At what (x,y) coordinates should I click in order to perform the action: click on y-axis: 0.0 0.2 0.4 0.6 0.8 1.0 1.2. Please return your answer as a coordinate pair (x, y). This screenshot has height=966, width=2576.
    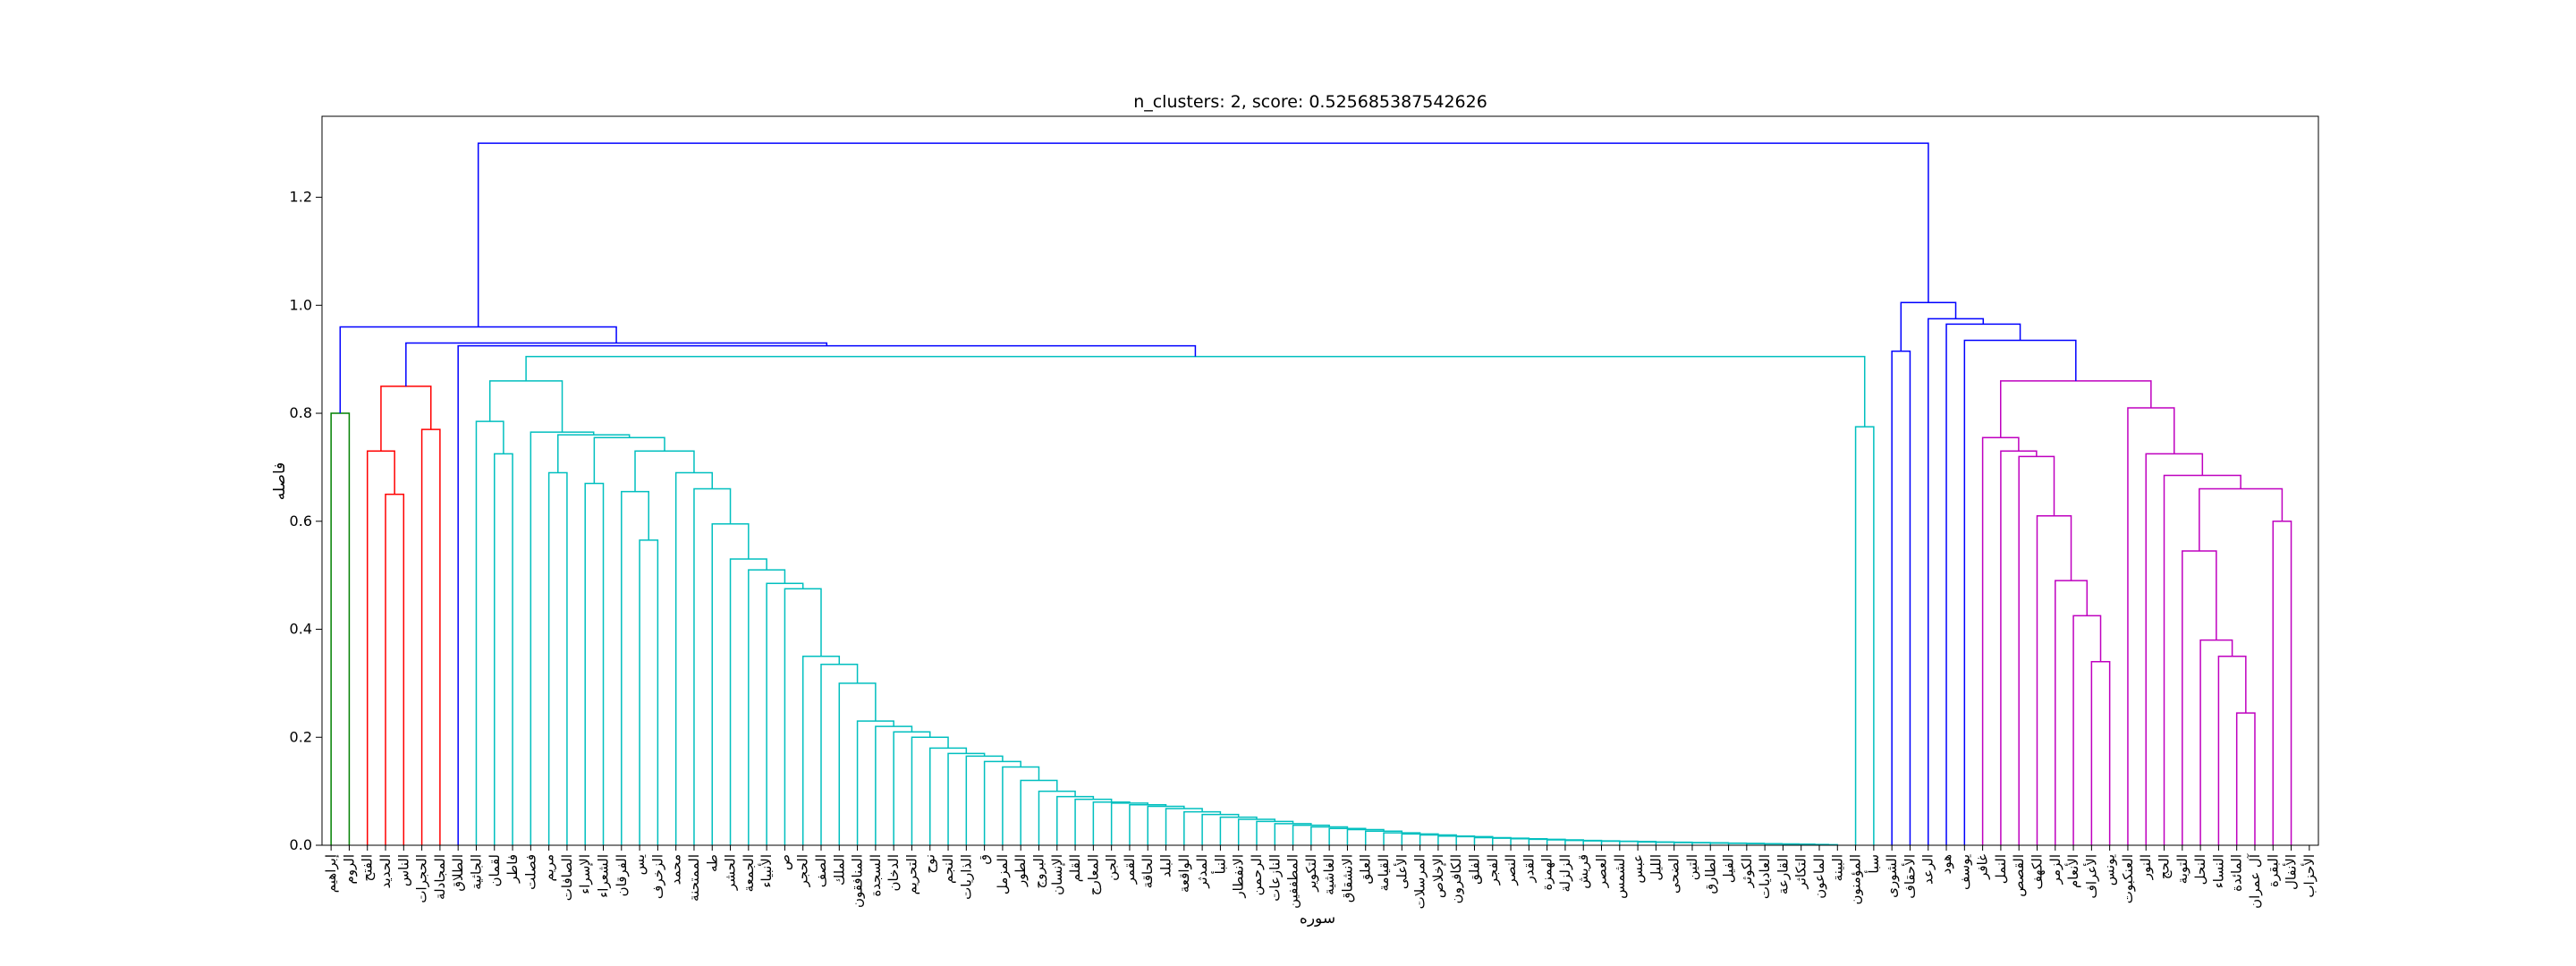
    Looking at the image, I should click on (306, 521).